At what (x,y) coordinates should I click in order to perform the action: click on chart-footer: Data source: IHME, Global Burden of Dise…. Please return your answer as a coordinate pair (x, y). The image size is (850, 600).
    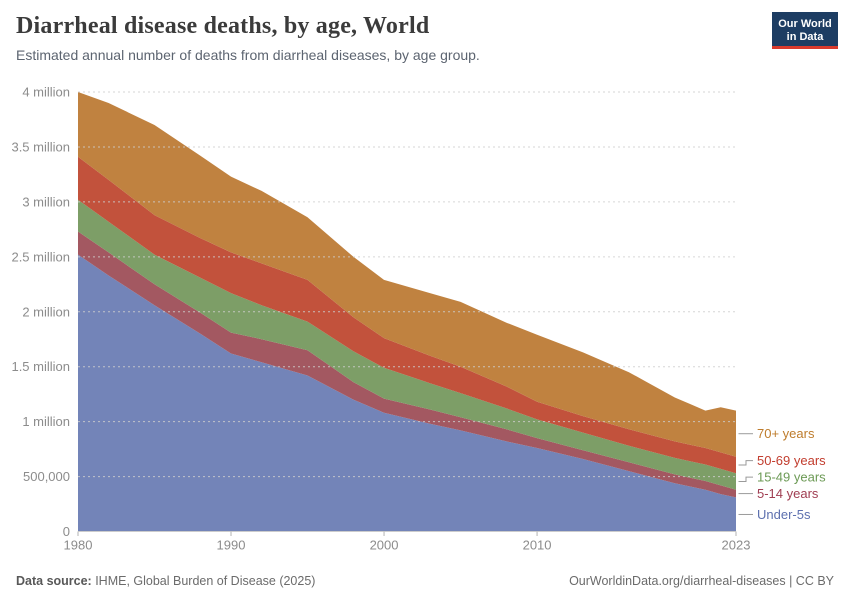
    Looking at the image, I should click on (425, 581).